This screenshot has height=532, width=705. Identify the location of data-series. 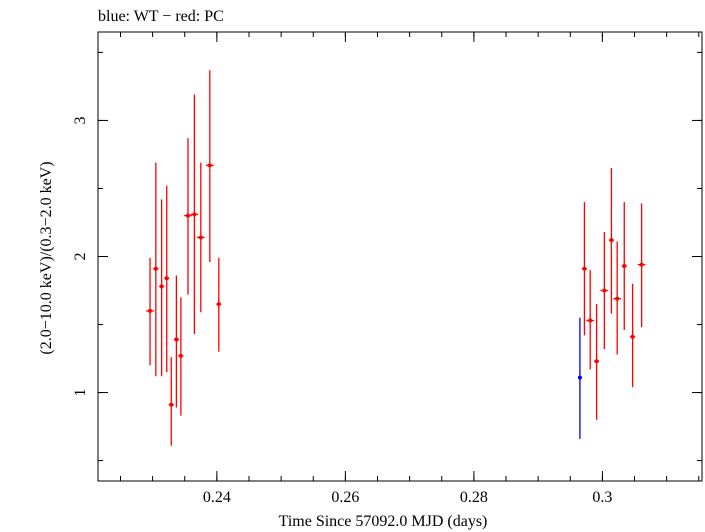
(579, 378).